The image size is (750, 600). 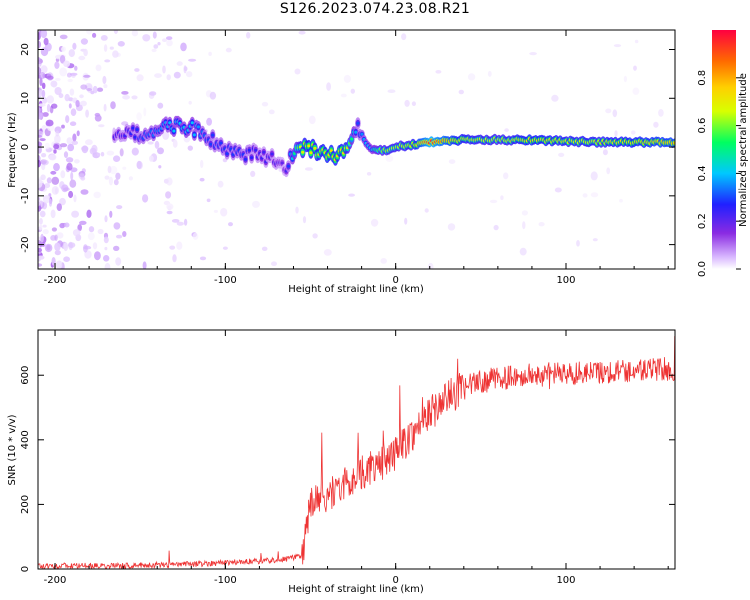 I want to click on spectrogram-x-tick-label: -100, so click(x=225, y=280).